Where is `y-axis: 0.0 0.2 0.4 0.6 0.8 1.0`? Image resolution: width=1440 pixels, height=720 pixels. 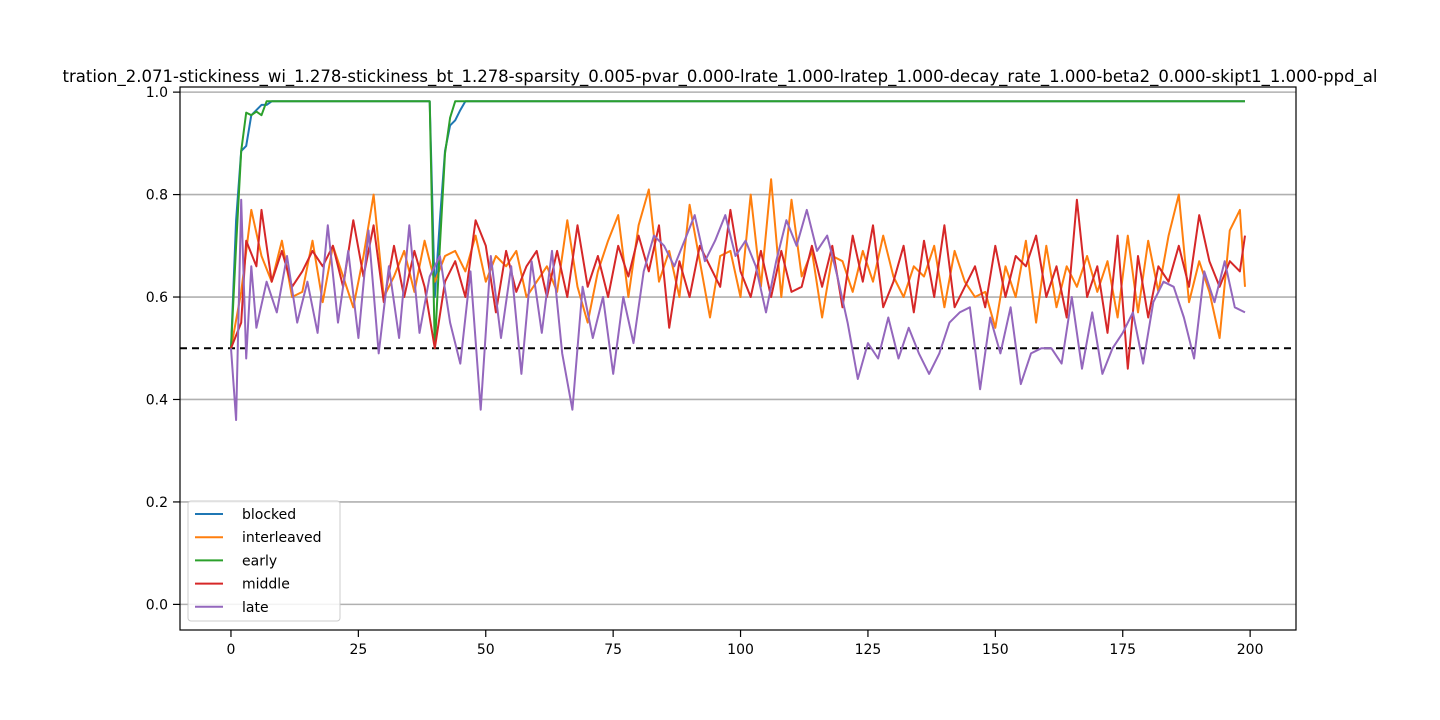 y-axis: 0.0 0.2 0.4 0.6 0.8 1.0 is located at coordinates (163, 349).